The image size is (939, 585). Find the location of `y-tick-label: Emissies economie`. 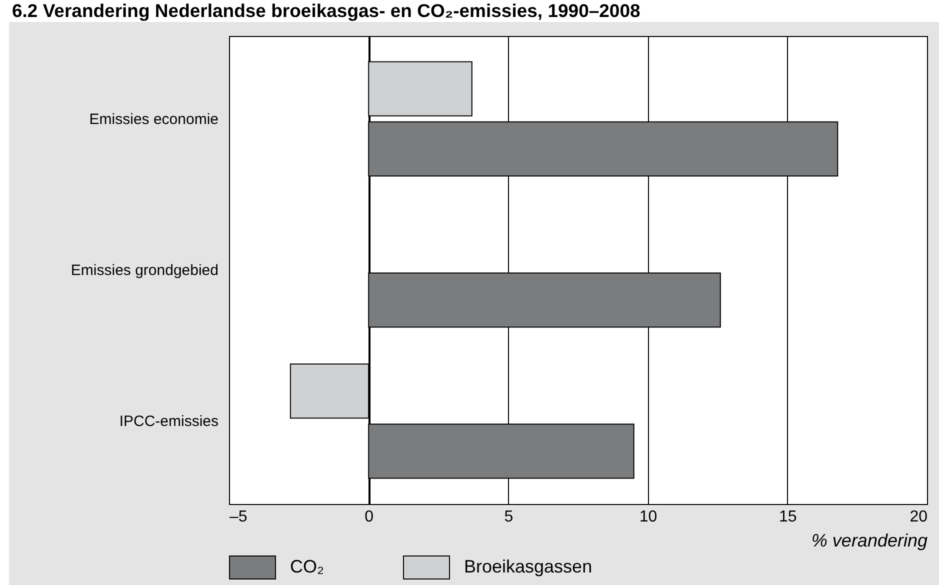

y-tick-label: Emissies economie is located at coordinates (153, 119).